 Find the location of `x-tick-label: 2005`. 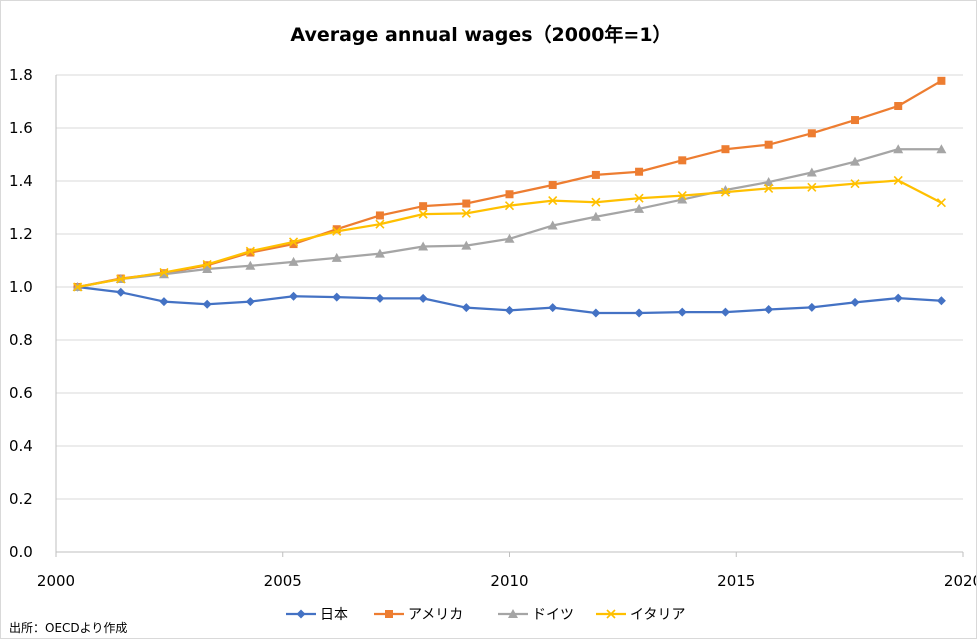

x-tick-label: 2005 is located at coordinates (283, 581).